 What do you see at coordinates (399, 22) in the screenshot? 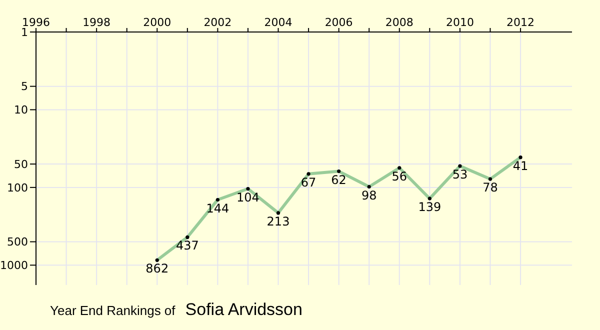
I see `x-tick-label: 2008` at bounding box center [399, 22].